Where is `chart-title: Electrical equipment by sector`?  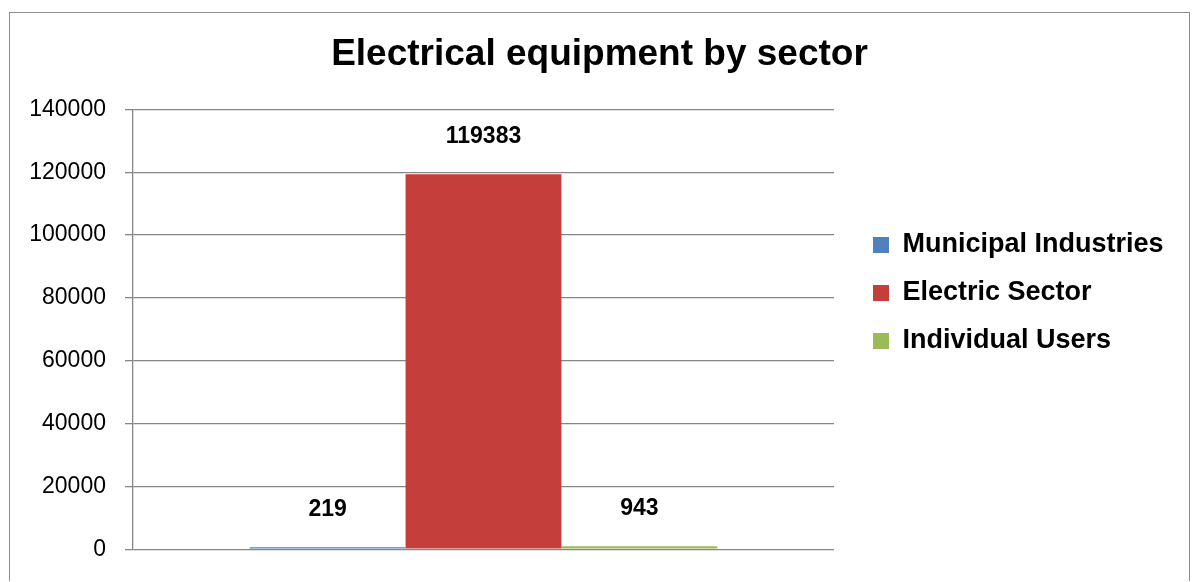
chart-title: Electrical equipment by sector is located at coordinates (599, 53).